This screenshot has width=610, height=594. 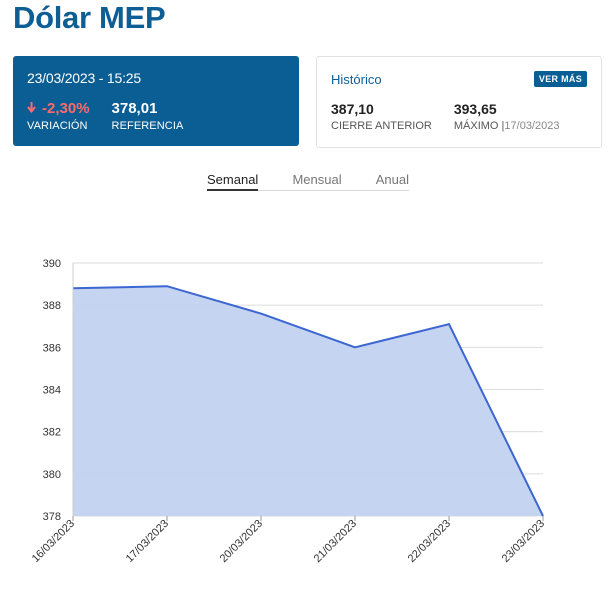 I want to click on y-tick-label: 386, so click(x=52, y=348).